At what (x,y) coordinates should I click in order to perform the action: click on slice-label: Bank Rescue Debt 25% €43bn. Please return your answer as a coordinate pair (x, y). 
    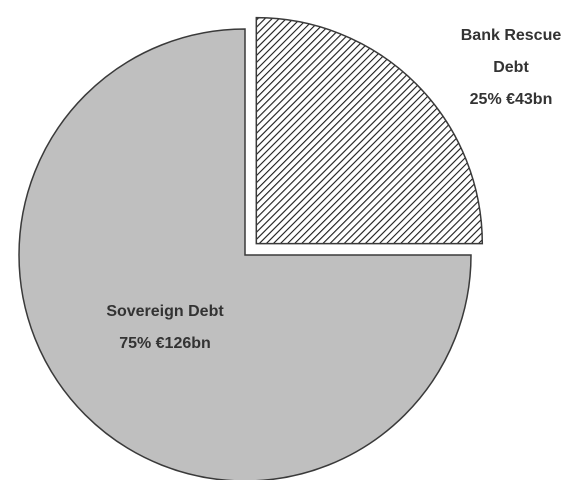
    Looking at the image, I should click on (511, 68).